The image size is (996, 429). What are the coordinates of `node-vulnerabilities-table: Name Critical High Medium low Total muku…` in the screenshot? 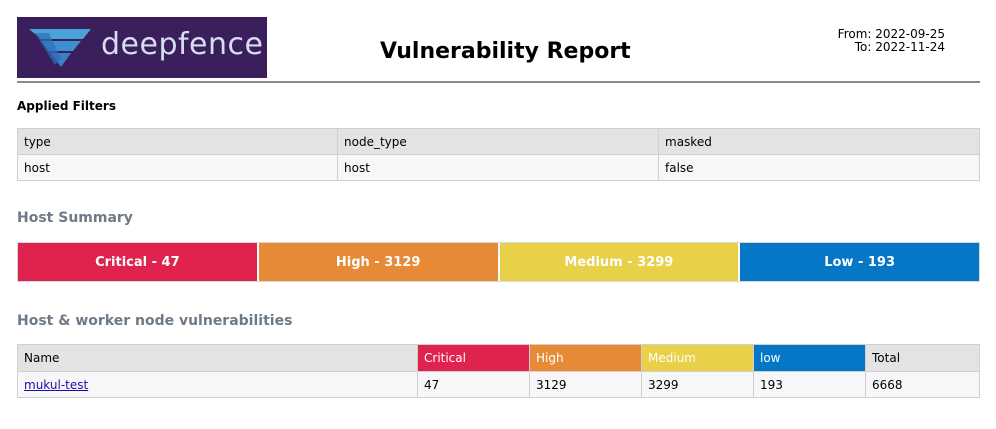 It's located at (498, 371).